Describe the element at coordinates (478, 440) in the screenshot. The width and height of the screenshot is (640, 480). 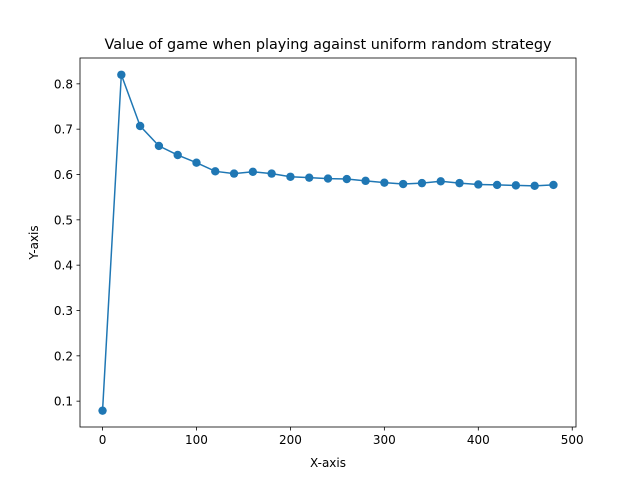
I see `x-tick-label: 400` at that location.